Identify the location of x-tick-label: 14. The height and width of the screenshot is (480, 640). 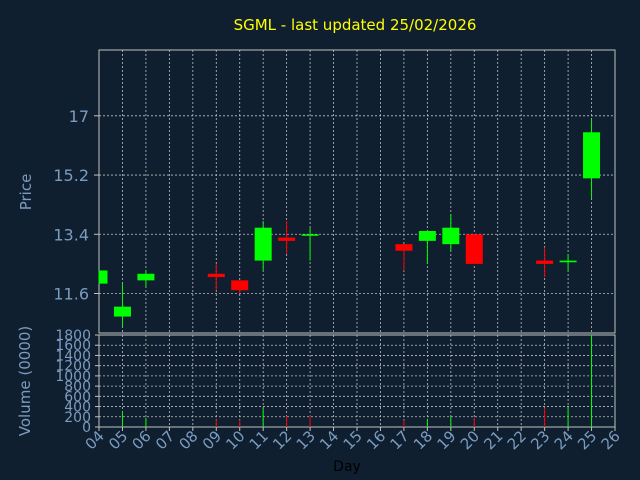
(329, 440).